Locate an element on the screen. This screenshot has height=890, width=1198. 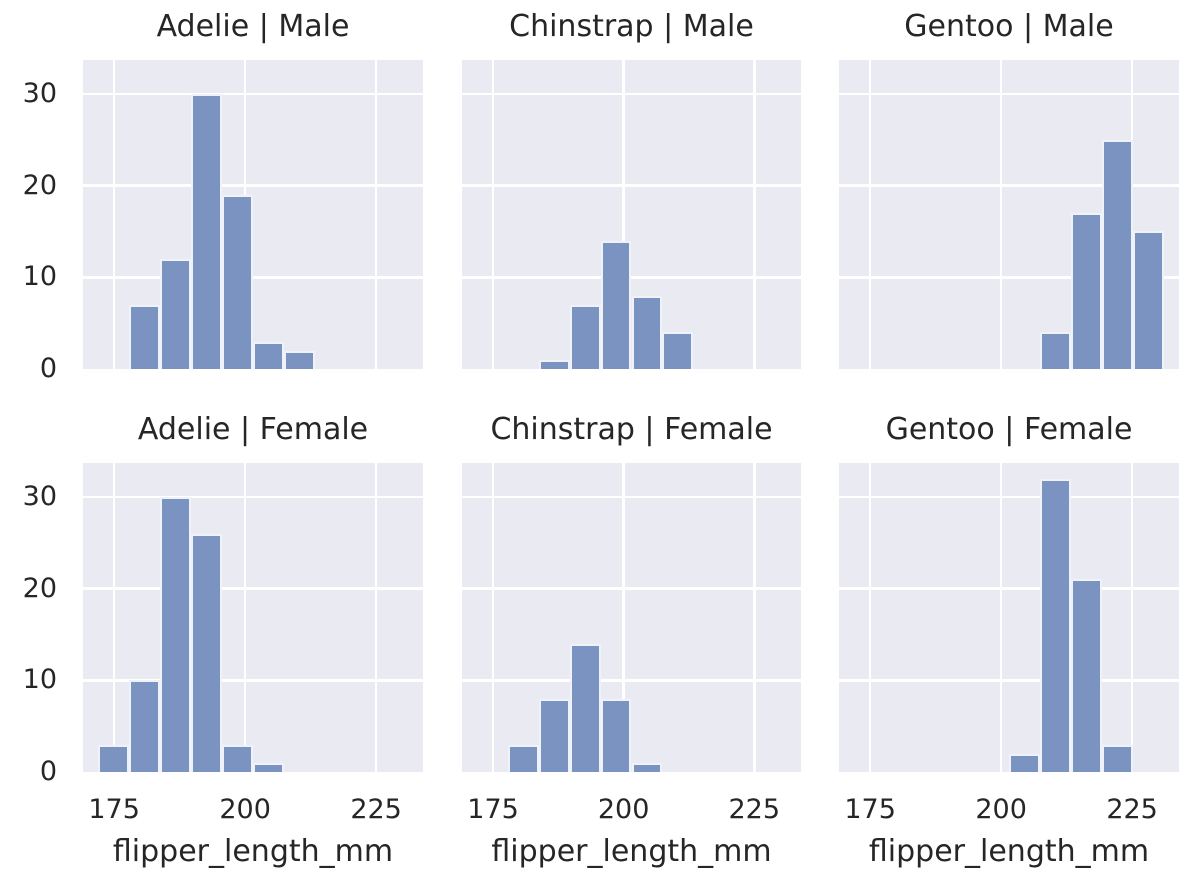
facet-title: Chinstrap | Male is located at coordinates (631, 26).